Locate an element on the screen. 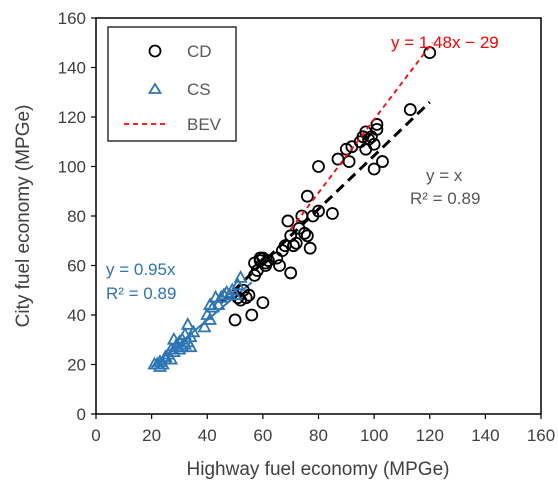 This screenshot has width=558, height=485. legend-cd-label: CD is located at coordinates (199, 51).